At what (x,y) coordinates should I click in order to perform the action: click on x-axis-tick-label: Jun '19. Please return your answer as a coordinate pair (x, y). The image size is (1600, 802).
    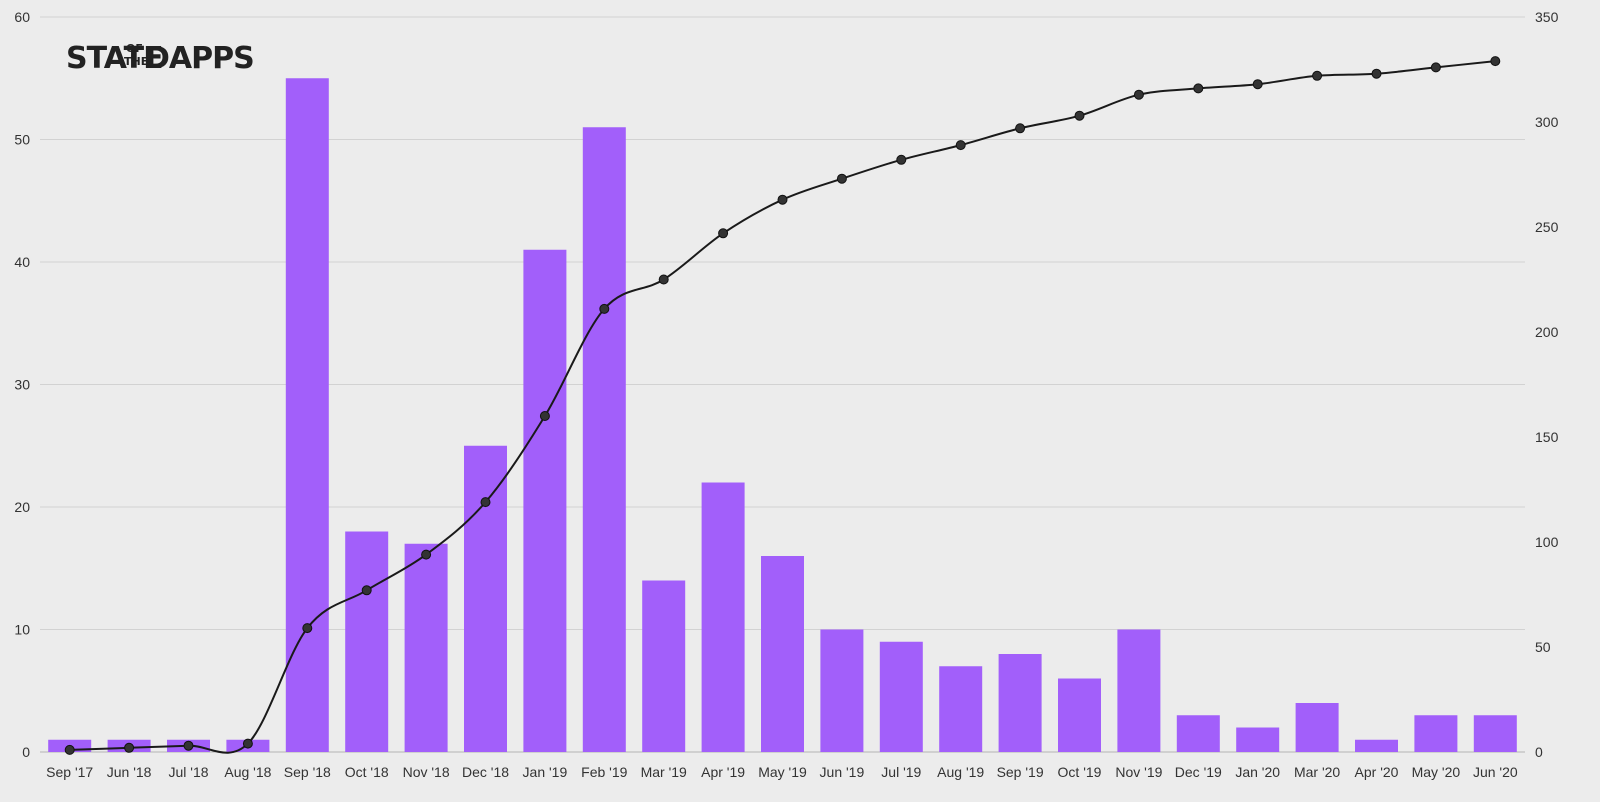
    Looking at the image, I should click on (842, 772).